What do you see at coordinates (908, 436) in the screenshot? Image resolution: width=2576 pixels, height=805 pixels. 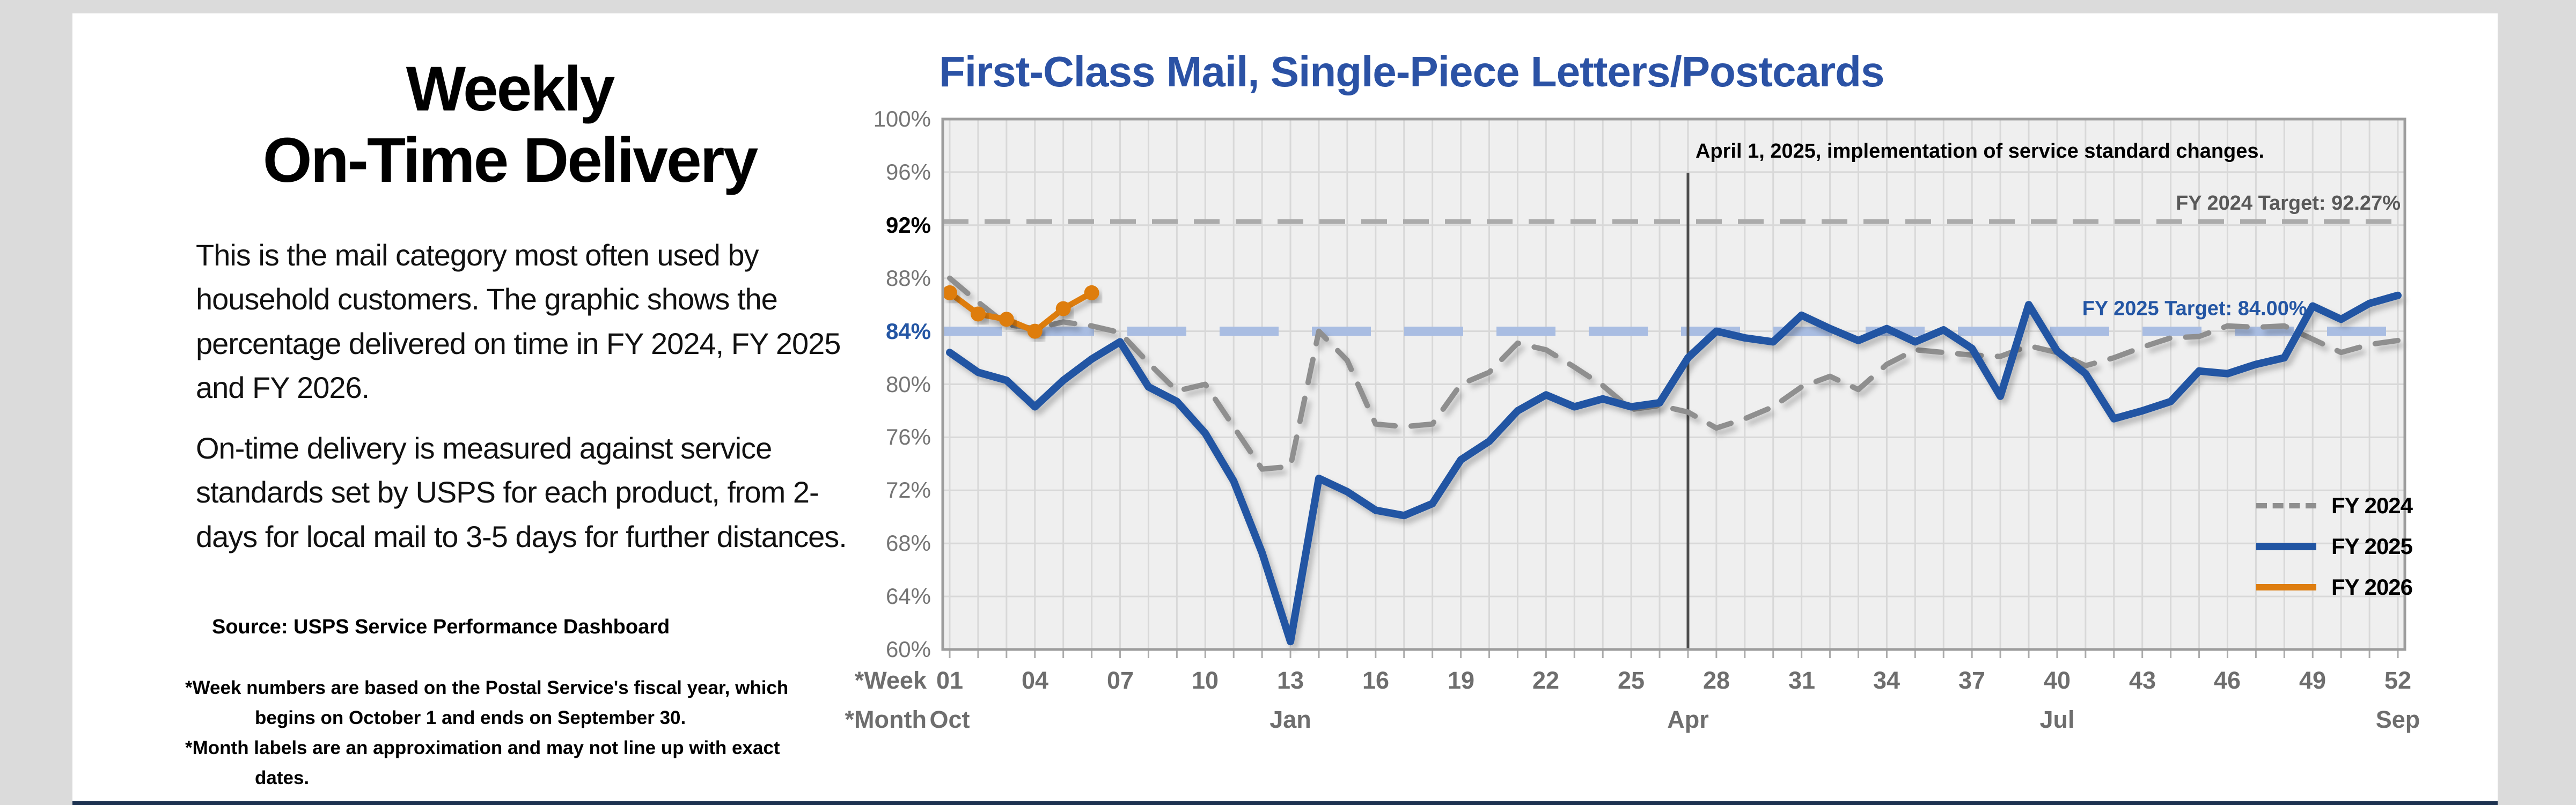 I see `y-tick-76: 76%` at bounding box center [908, 436].